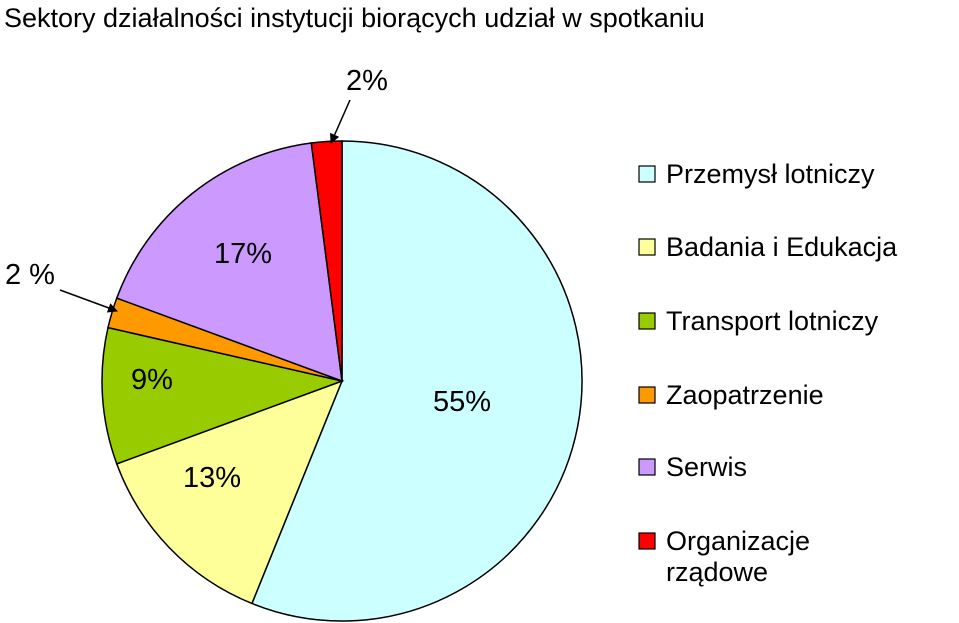  Describe the element at coordinates (782, 247) in the screenshot. I see `legend-label-badania-i-edukacja: Badania i Edukacja` at that location.